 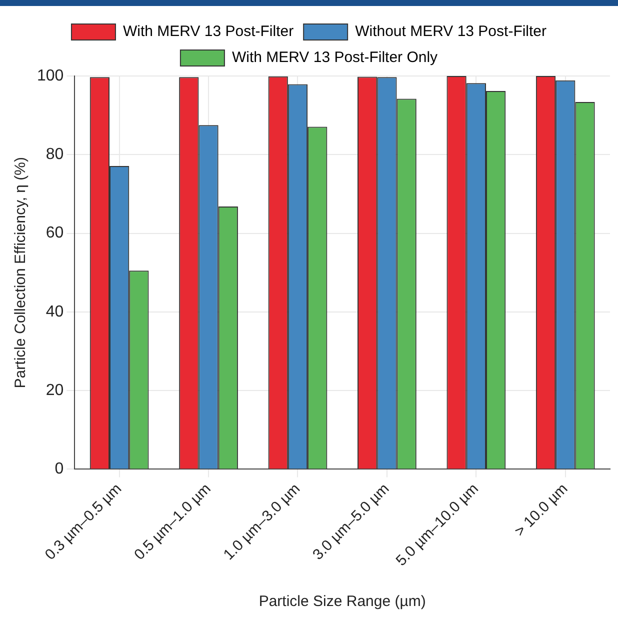 I want to click on legend-label: With MERV 13 Post-Filter, so click(x=208, y=31).